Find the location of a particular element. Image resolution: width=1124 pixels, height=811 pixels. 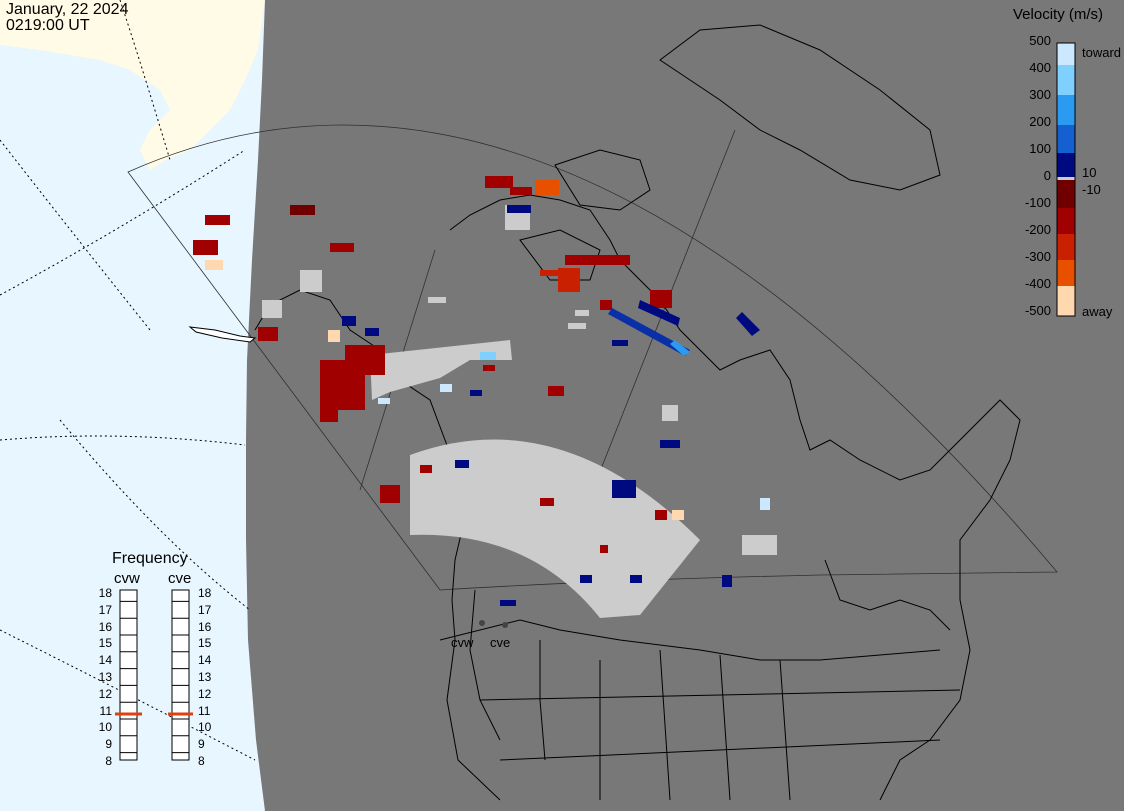

colorbar-tick-label: -200 is located at coordinates (1037, 229).